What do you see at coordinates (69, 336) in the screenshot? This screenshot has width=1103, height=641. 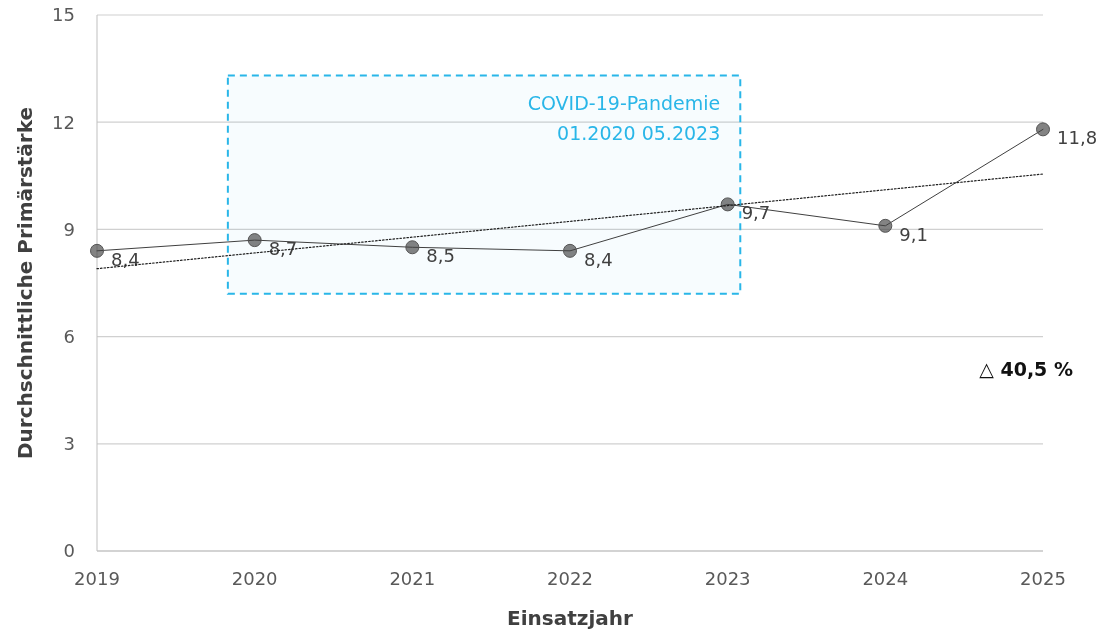 I see `y-tick-label: 6` at bounding box center [69, 336].